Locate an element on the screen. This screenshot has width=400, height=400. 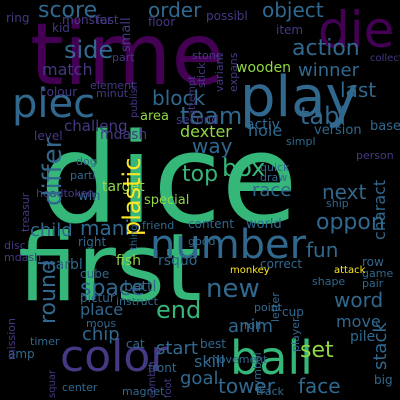
word-battl: battl is located at coordinates (140, 287).